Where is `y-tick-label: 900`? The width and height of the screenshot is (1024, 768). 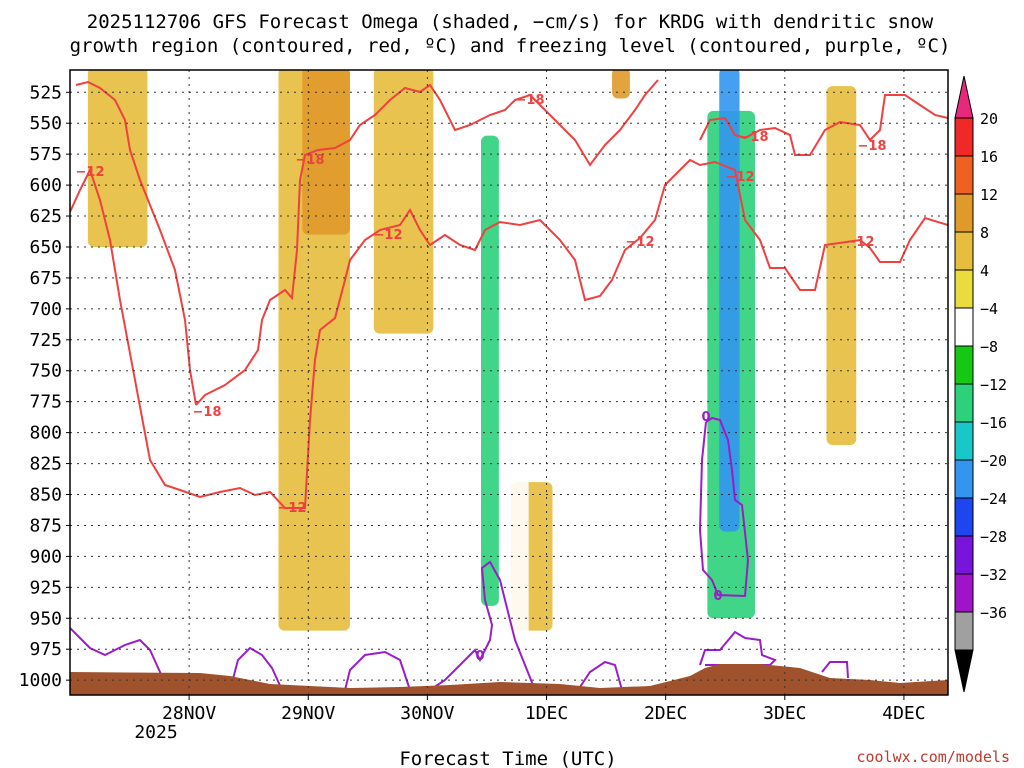
y-tick-label: 900 is located at coordinates (45, 556).